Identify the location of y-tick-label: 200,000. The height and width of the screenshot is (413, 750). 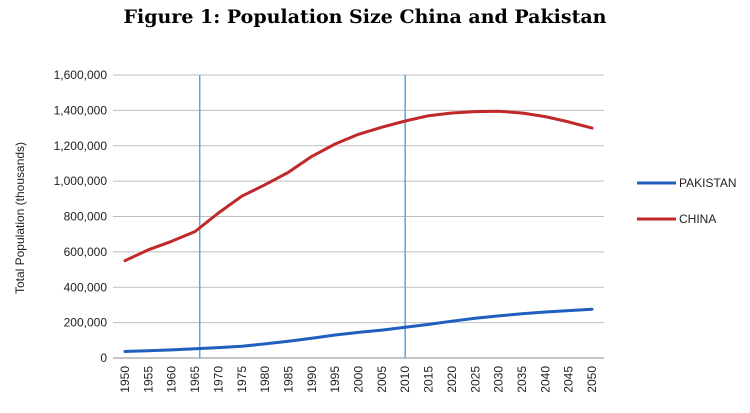
(86, 323).